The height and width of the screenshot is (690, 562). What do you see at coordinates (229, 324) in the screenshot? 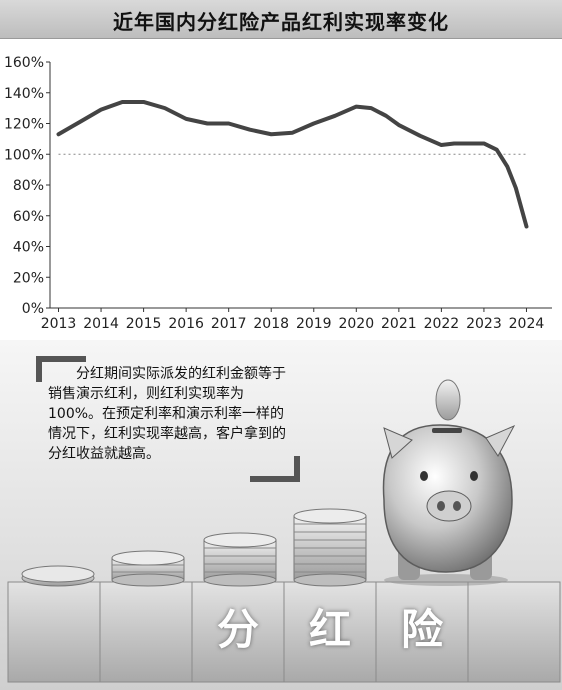
I see `x-tick-label: 2017` at bounding box center [229, 324].